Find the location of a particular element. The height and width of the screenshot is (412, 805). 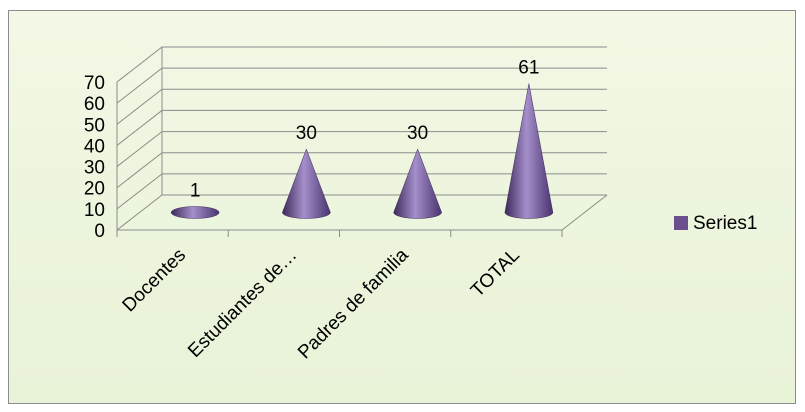

data-label: 61 is located at coordinates (528, 68).